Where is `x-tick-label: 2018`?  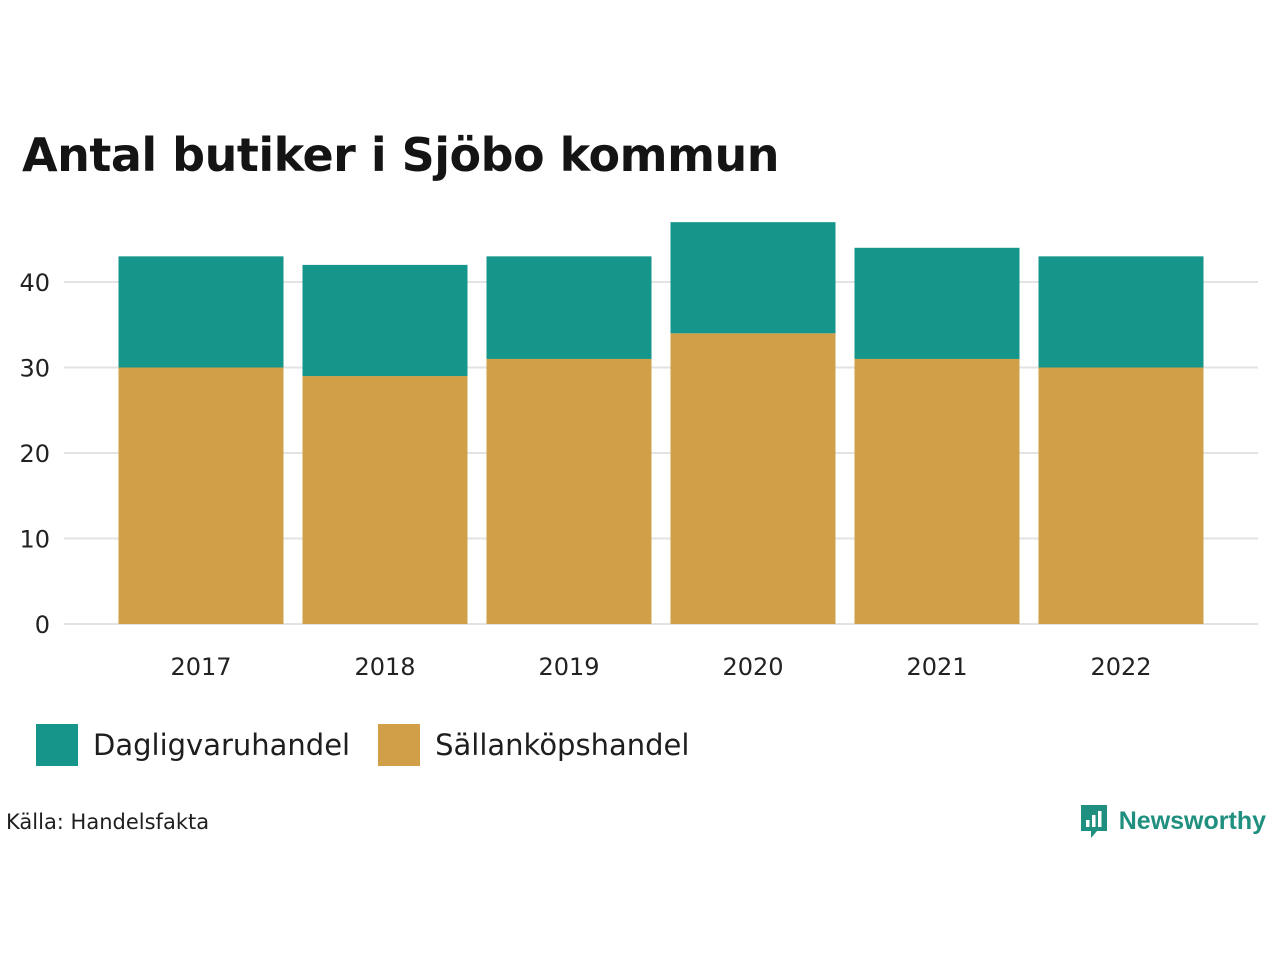 x-tick-label: 2018 is located at coordinates (384, 667).